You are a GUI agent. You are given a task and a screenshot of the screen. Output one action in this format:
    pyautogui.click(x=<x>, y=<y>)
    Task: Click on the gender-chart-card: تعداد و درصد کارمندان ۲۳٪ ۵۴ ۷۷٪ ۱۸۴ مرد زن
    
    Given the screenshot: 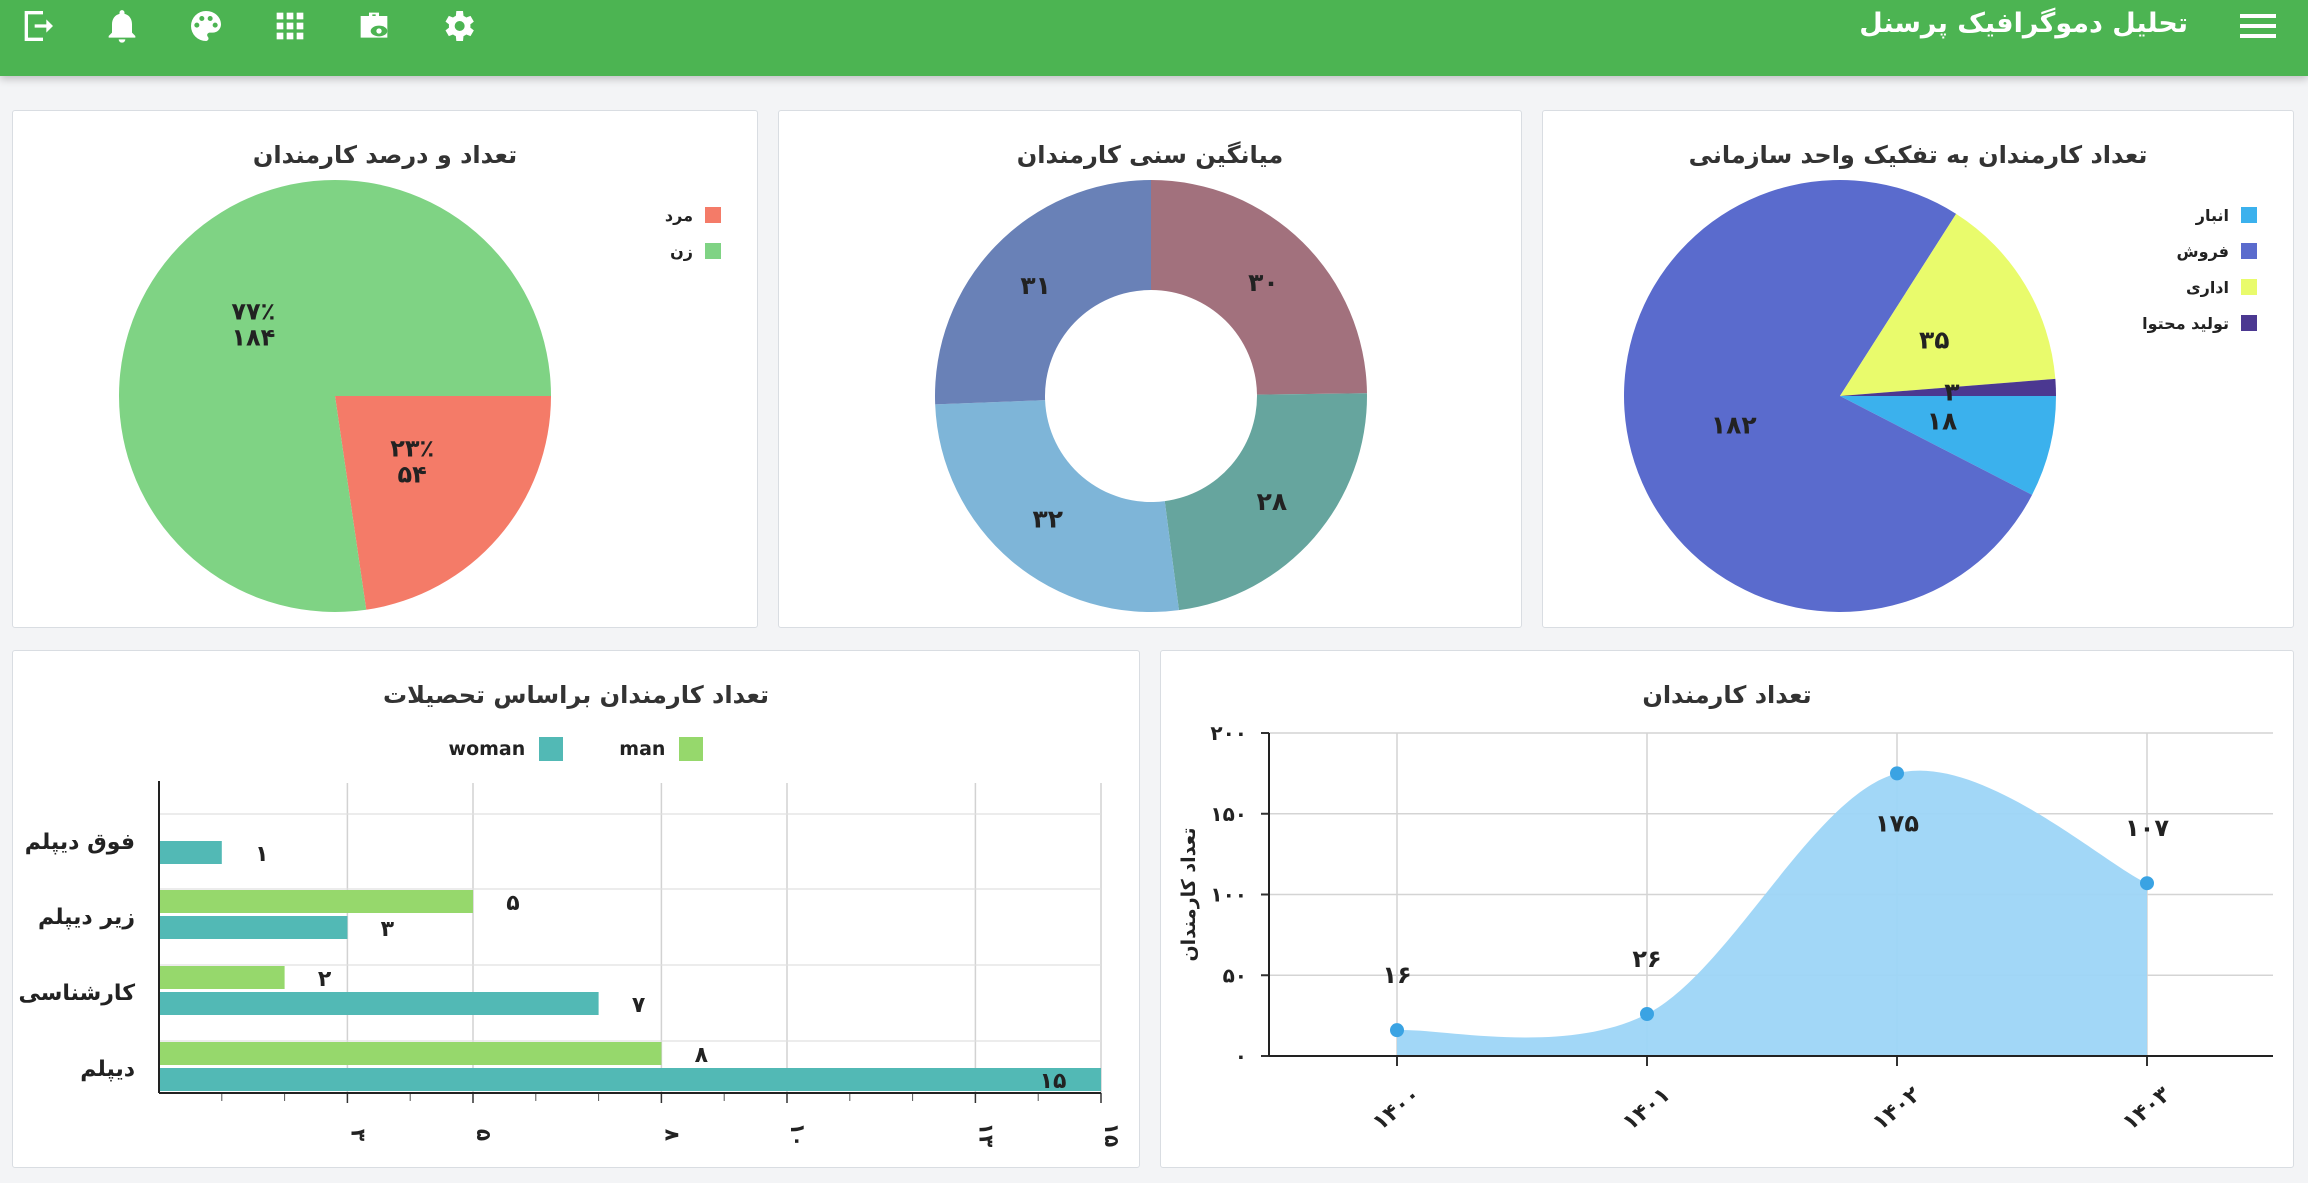 What is the action you would take?
    pyautogui.click(x=385, y=369)
    